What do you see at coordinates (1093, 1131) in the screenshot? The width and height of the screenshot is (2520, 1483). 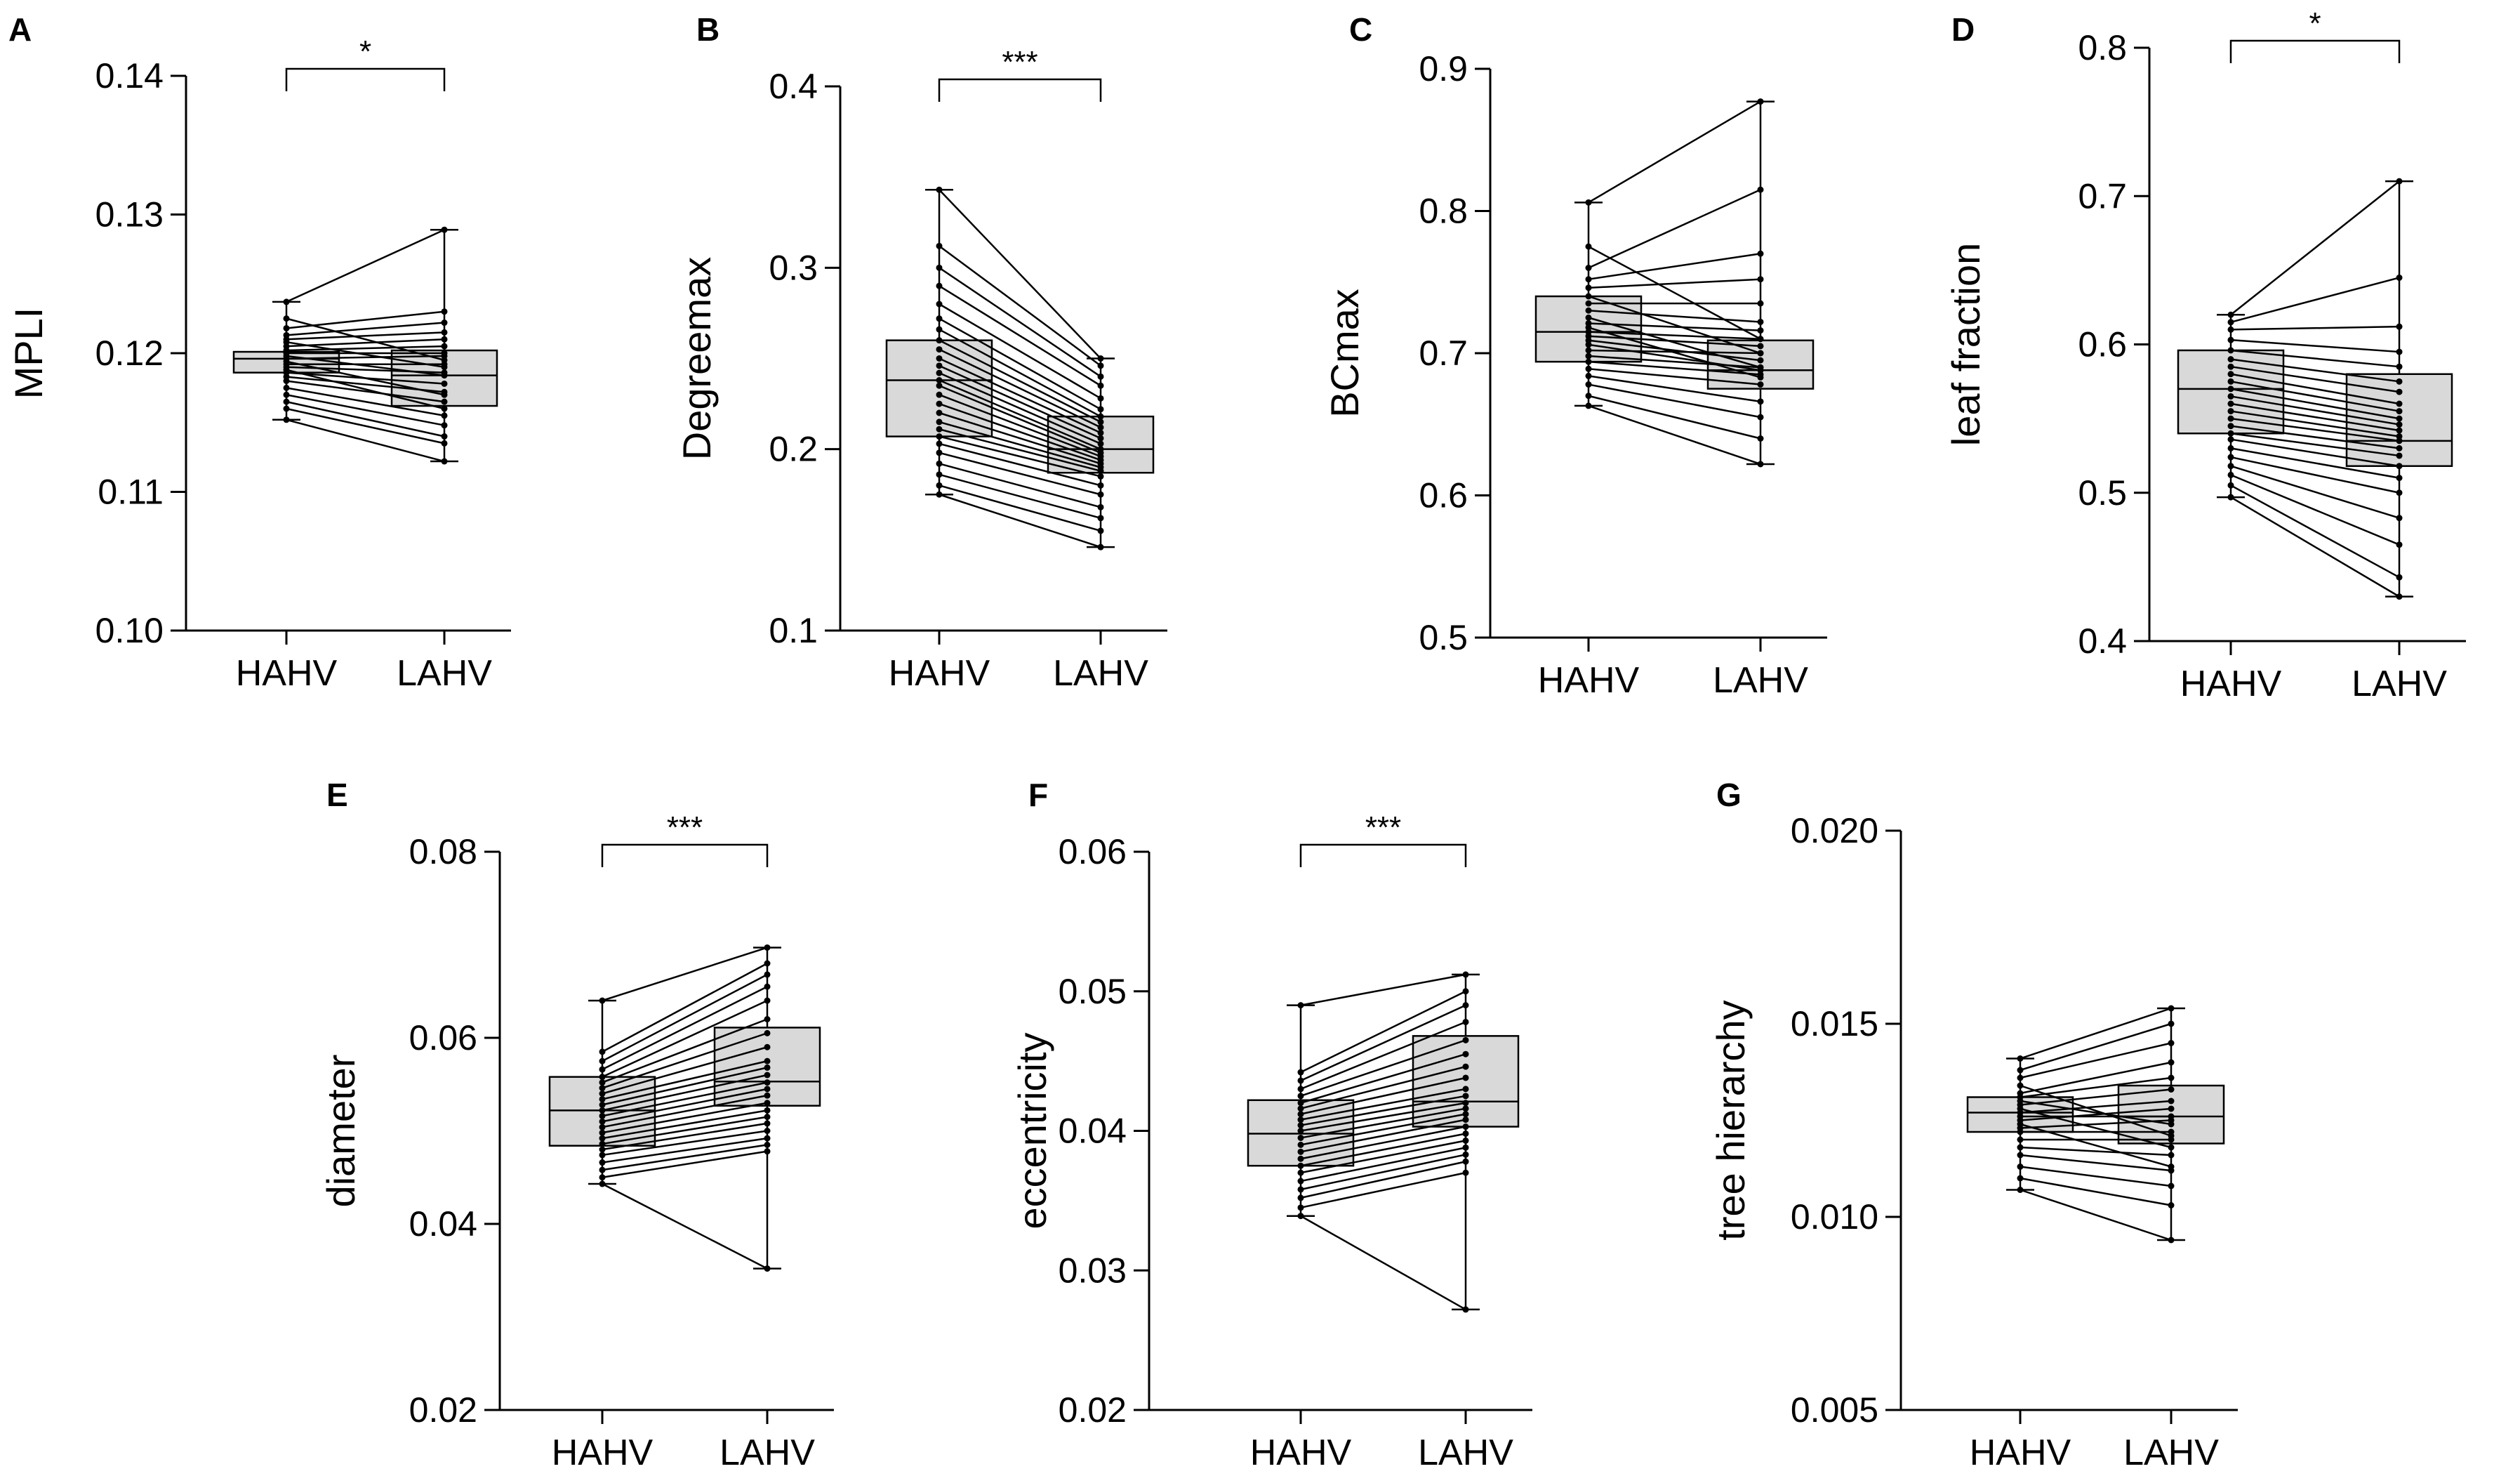 I see `y-tick-label: 0.04` at bounding box center [1093, 1131].